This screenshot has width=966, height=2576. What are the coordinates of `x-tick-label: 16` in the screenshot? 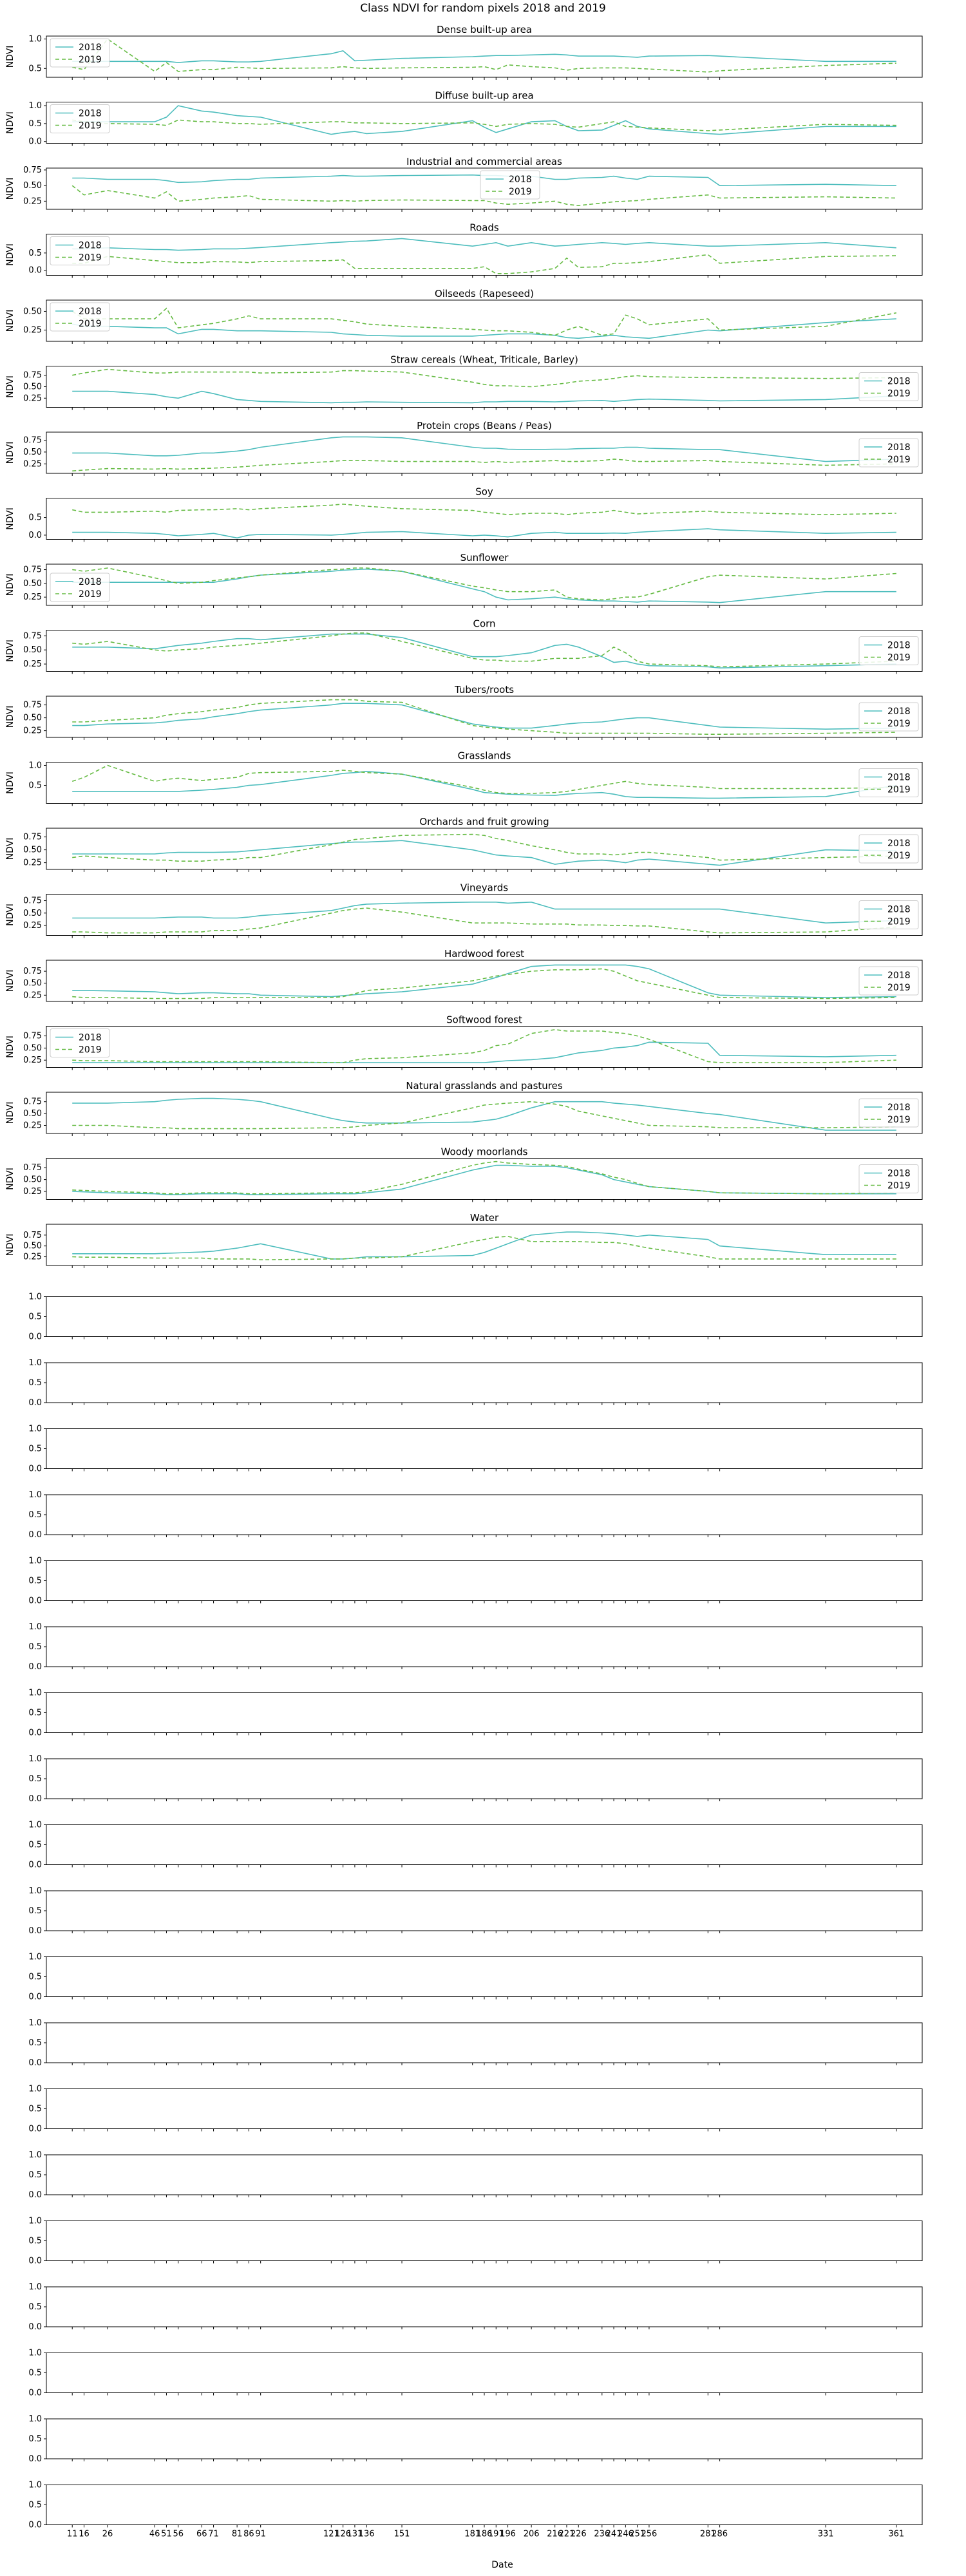 It's located at (84, 2534).